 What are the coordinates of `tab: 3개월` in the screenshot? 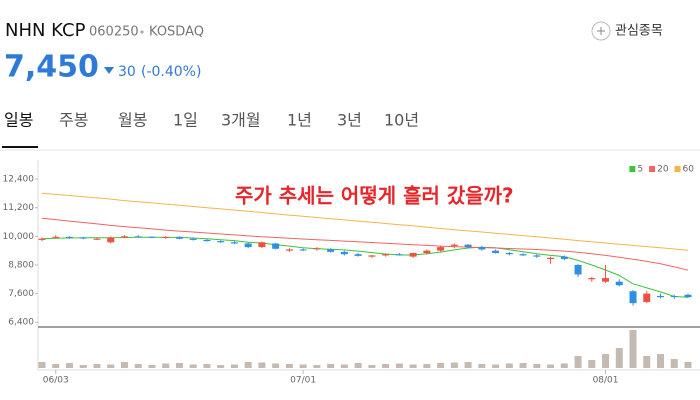 It's located at (241, 120).